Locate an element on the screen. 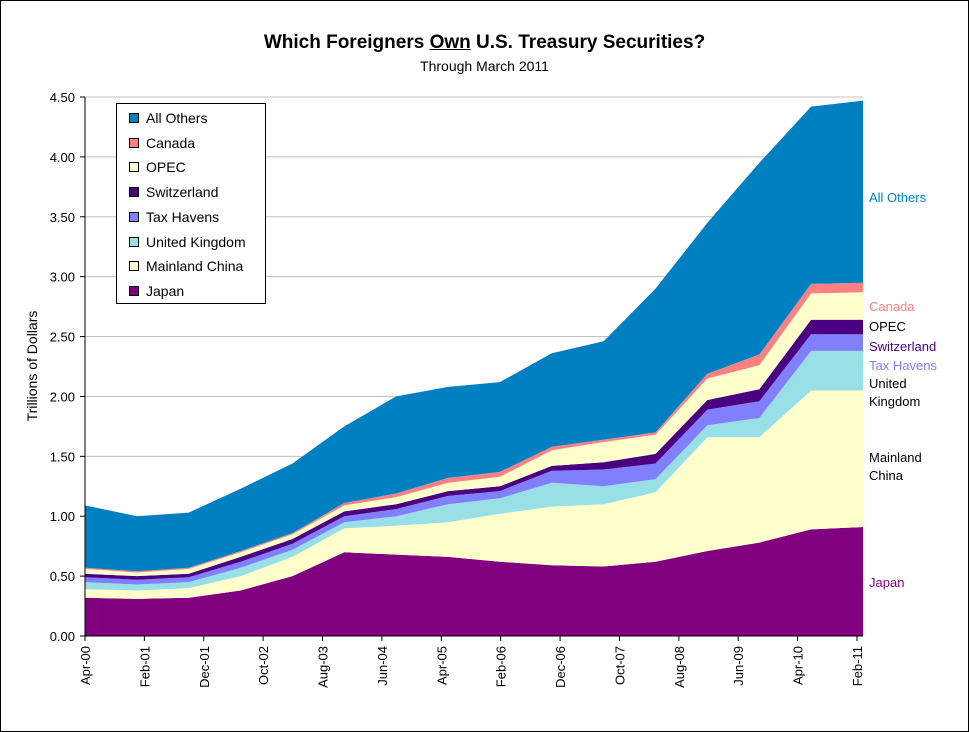 This screenshot has height=732, width=969. legend-label: OPEC is located at coordinates (166, 167).